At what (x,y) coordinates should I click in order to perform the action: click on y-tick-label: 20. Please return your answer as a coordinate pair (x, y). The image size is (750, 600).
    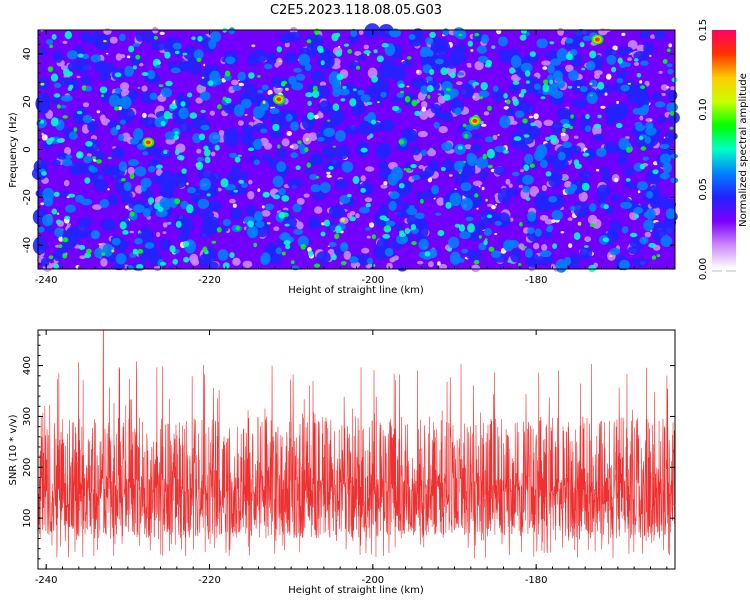
    Looking at the image, I should click on (27, 101).